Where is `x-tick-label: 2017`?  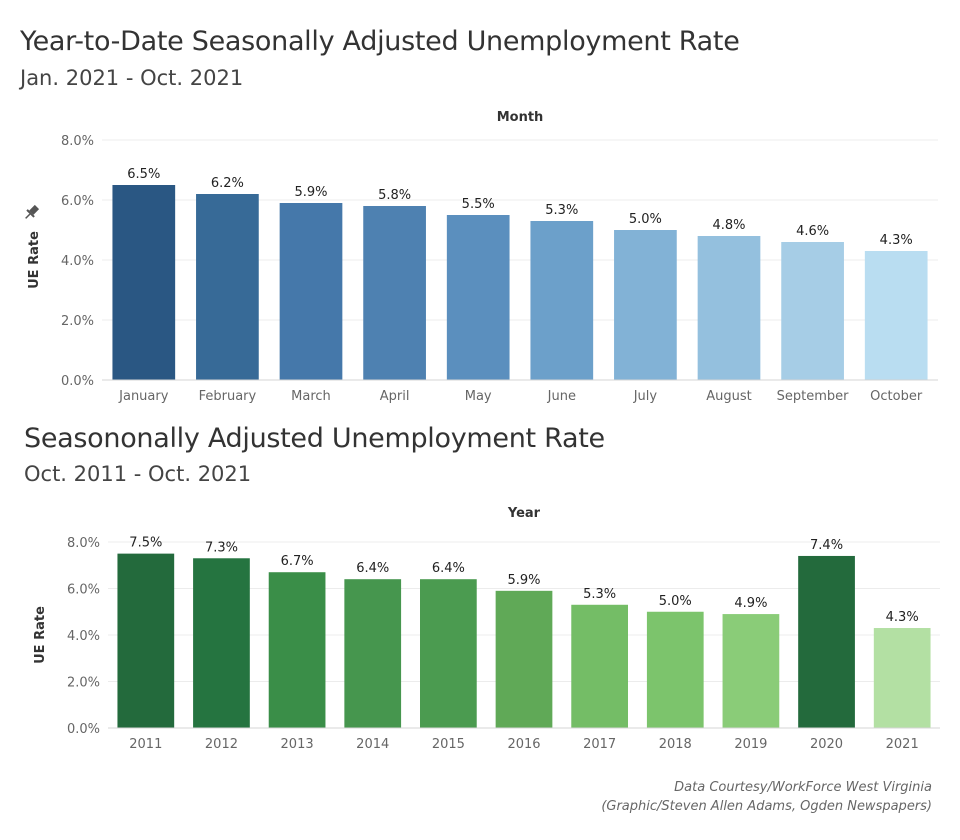
x-tick-label: 2017 is located at coordinates (599, 744).